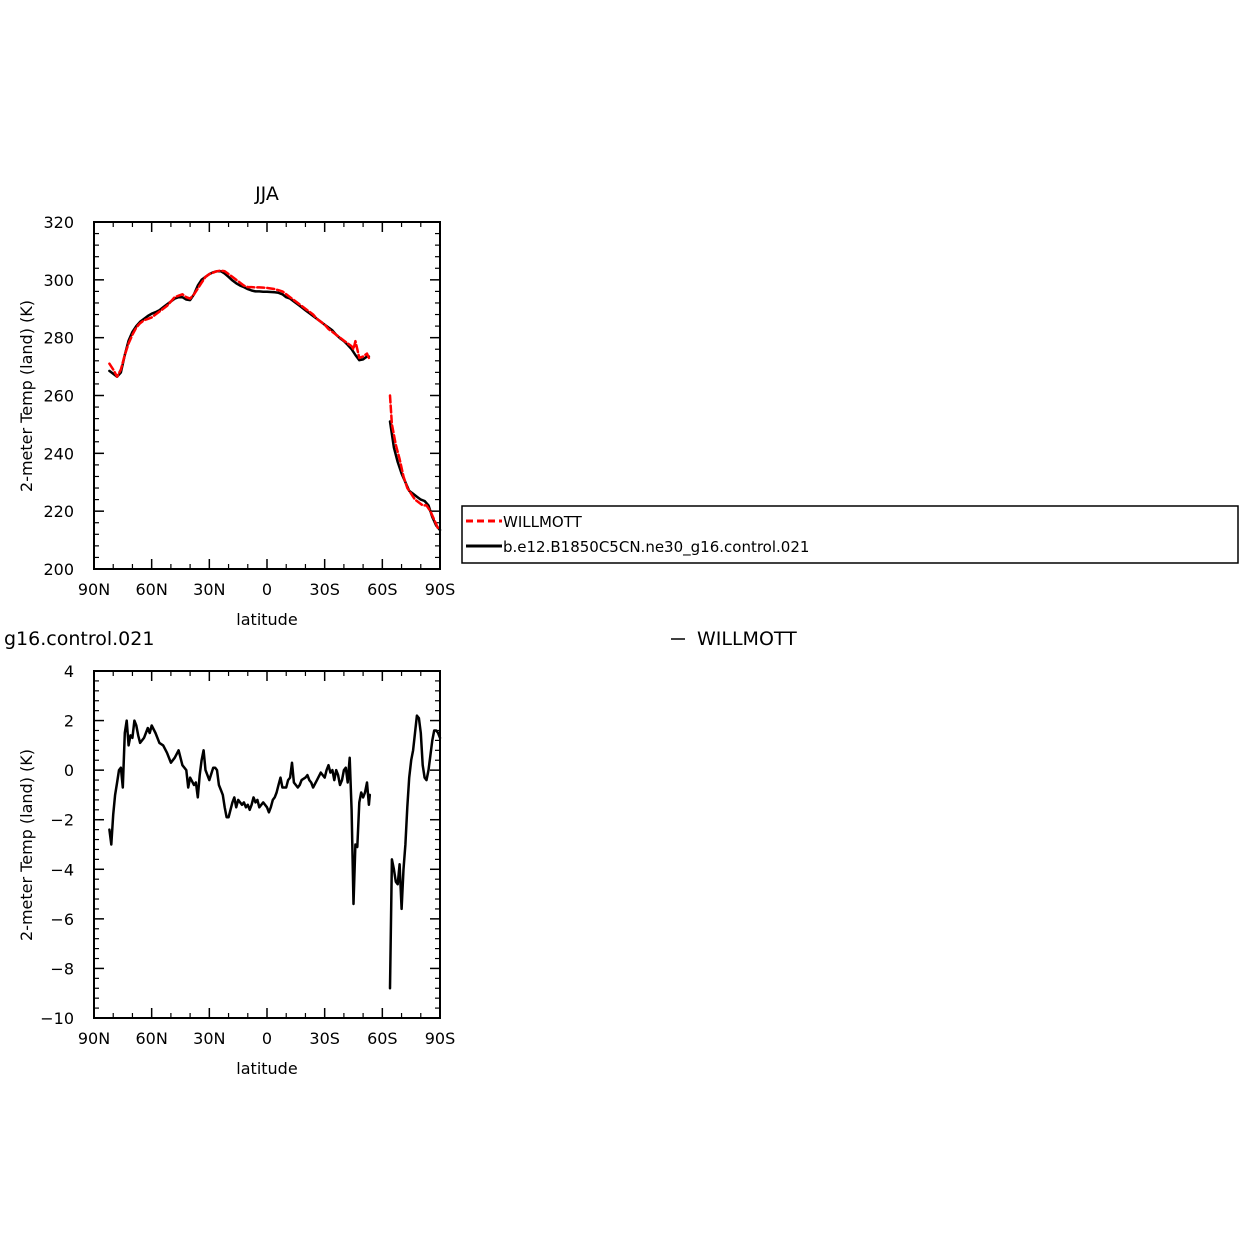  Describe the element at coordinates (62, 919) in the screenshot. I see `y-tick-label: −6` at that location.